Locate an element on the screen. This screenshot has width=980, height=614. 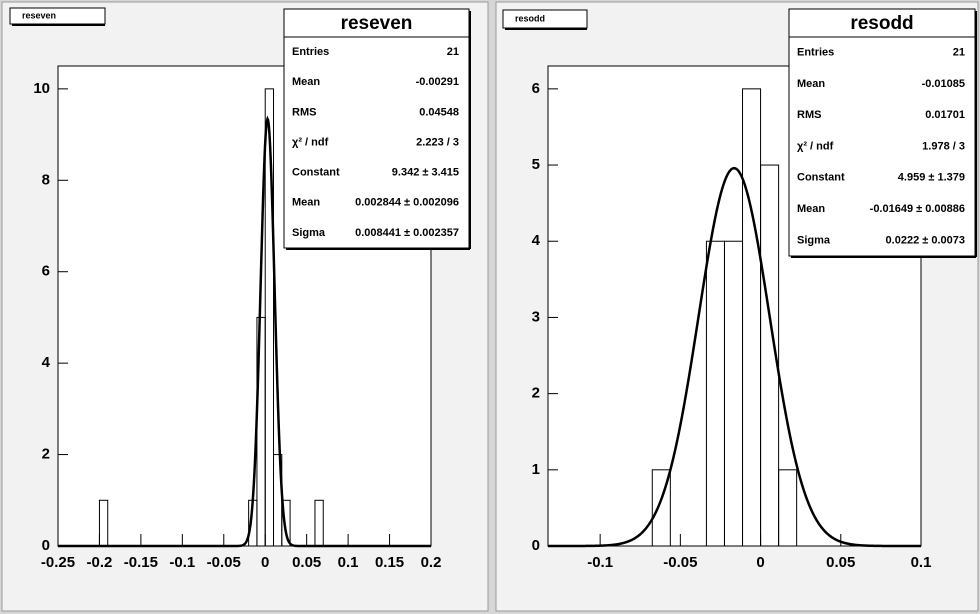
stats-value: 0.0222 ± 0.0073 is located at coordinates (925, 240).